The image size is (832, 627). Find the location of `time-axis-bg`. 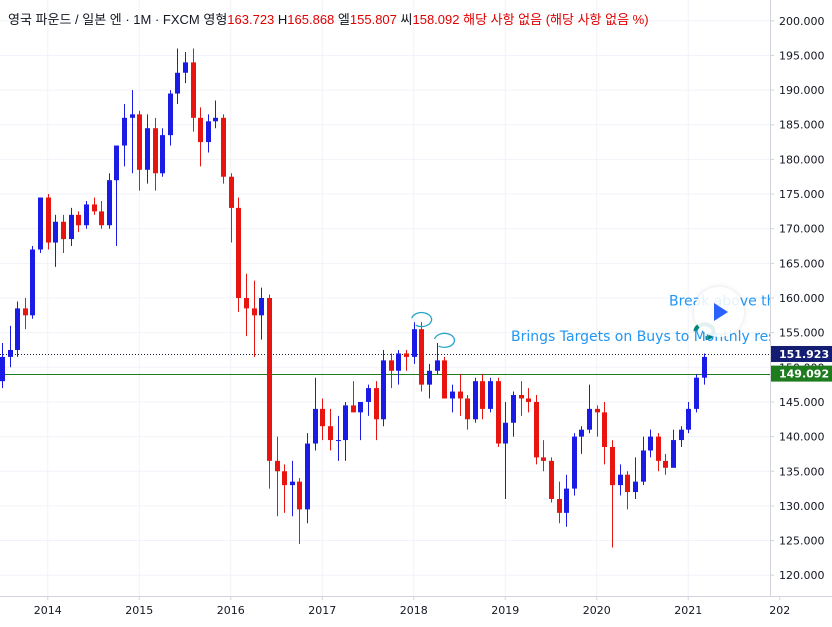

time-axis-bg is located at coordinates (385, 609).